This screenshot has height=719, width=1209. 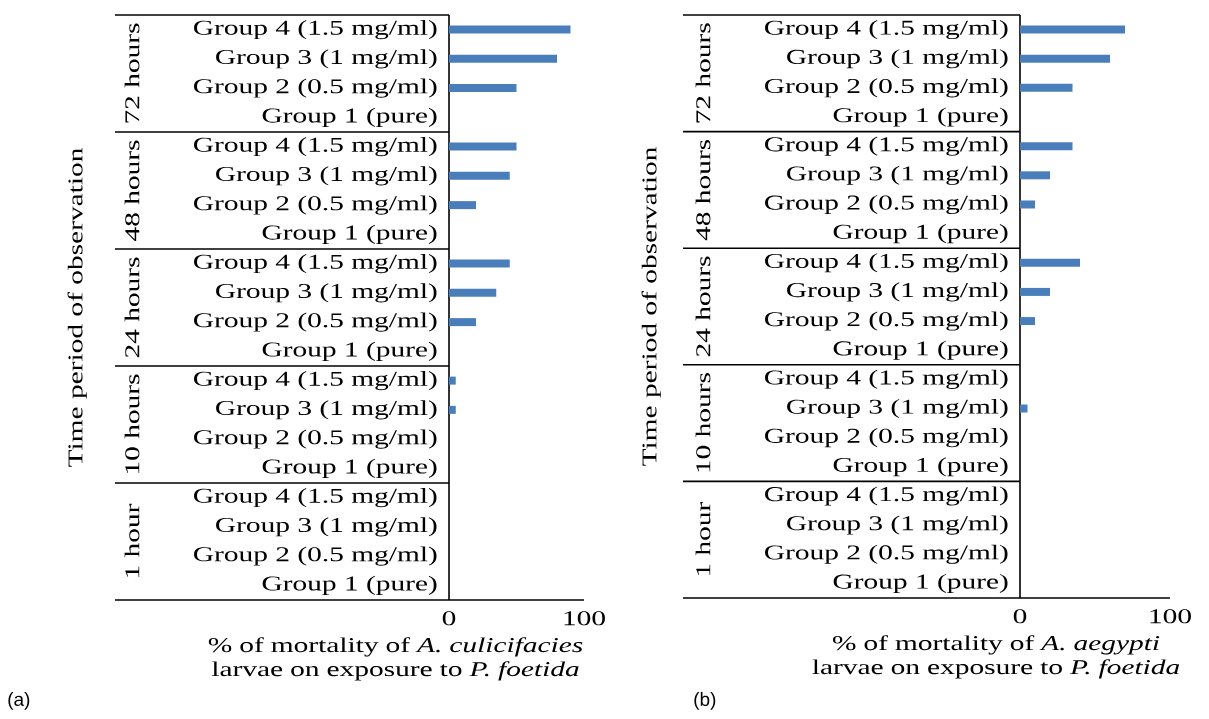 What do you see at coordinates (19, 701) in the screenshot?
I see `text: (a)` at bounding box center [19, 701].